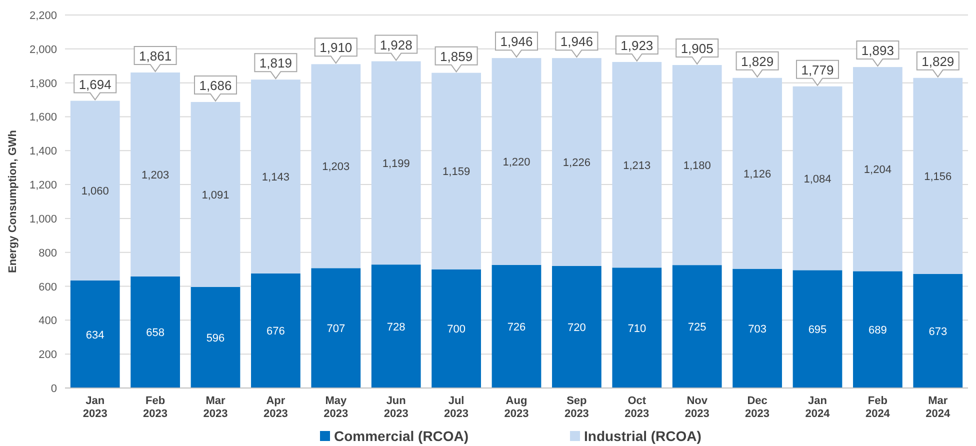  I want to click on y-tick-label: 2,000, so click(43, 50).